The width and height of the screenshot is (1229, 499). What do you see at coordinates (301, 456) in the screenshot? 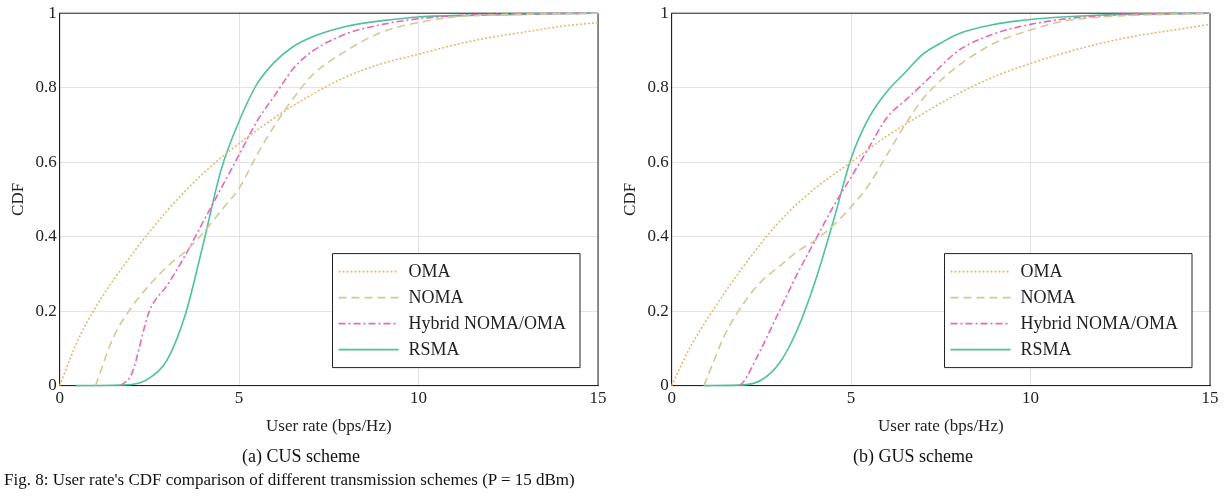
I see `text: (a) CUS scheme` at bounding box center [301, 456].